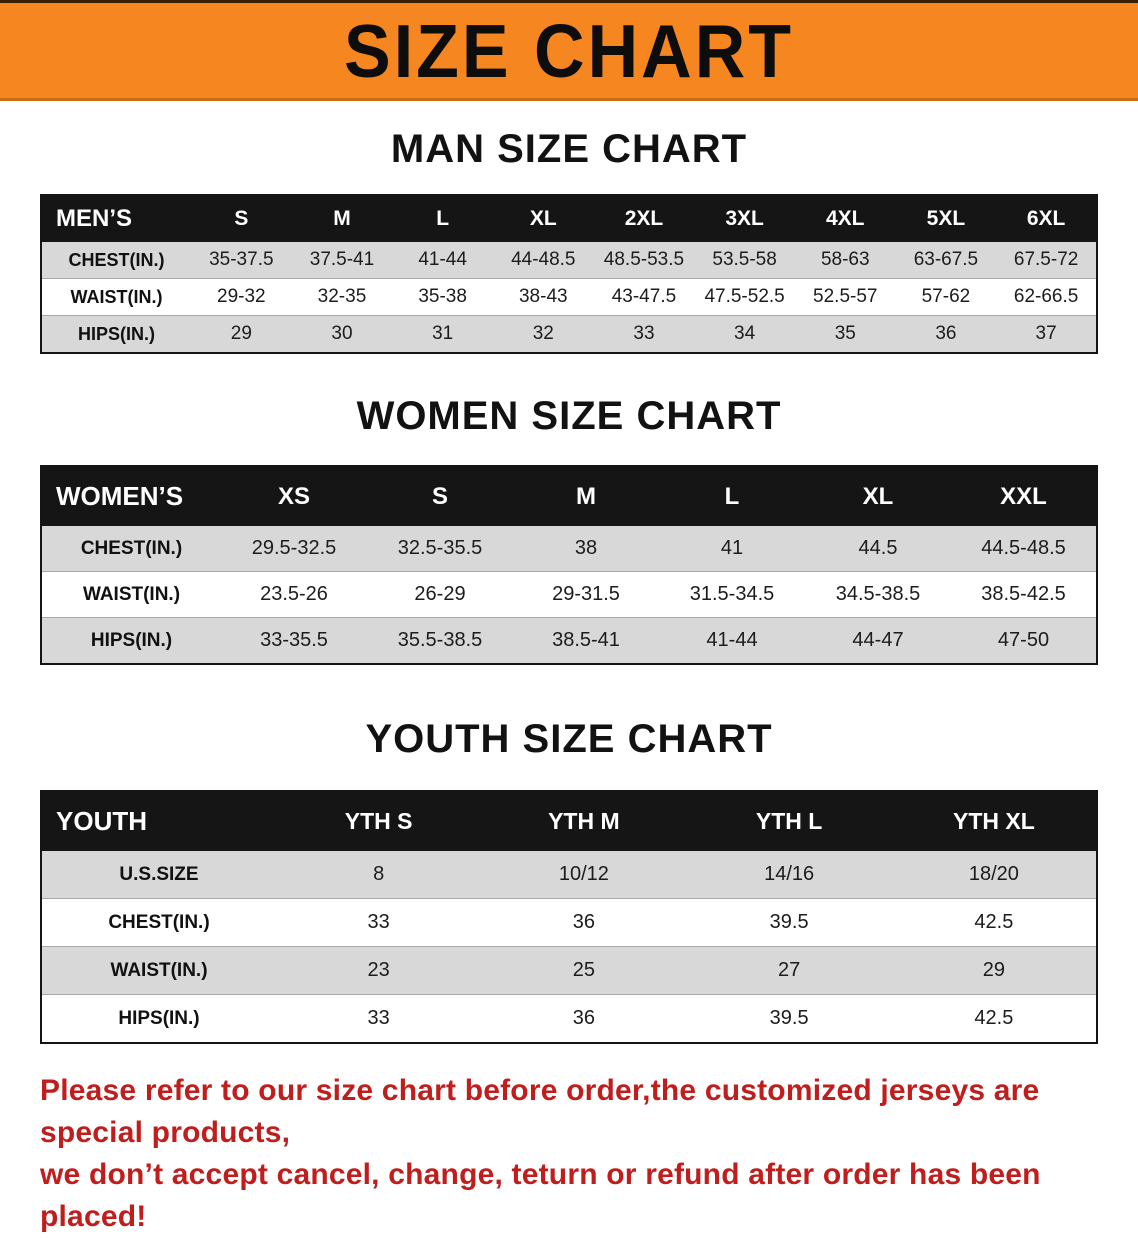  I want to click on youth-section-heading: YOUTH SIZE CHART, so click(569, 739).